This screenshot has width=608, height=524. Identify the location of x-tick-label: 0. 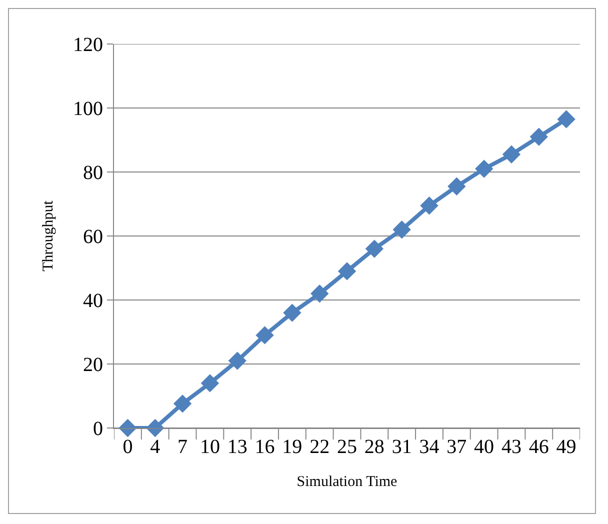
(127, 447).